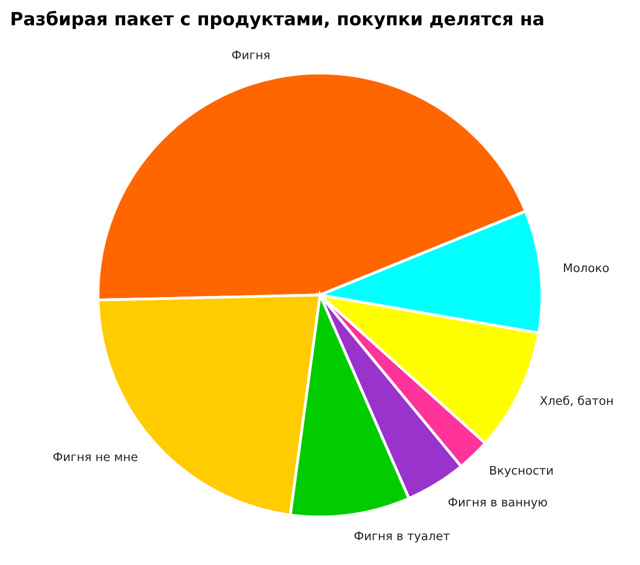  Describe the element at coordinates (402, 537) in the screenshot. I see `slice-label: Фигня в туалет` at that location.